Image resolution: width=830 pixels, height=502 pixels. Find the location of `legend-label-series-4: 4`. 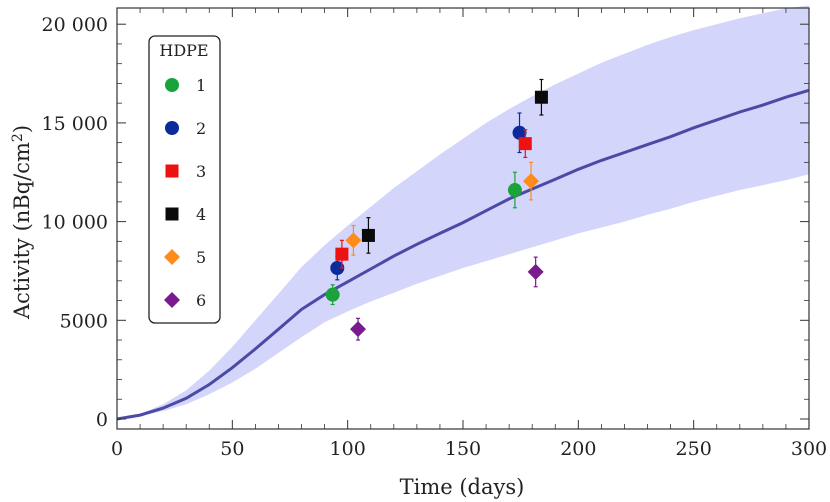

legend-label-series-4: 4 is located at coordinates (201, 214).